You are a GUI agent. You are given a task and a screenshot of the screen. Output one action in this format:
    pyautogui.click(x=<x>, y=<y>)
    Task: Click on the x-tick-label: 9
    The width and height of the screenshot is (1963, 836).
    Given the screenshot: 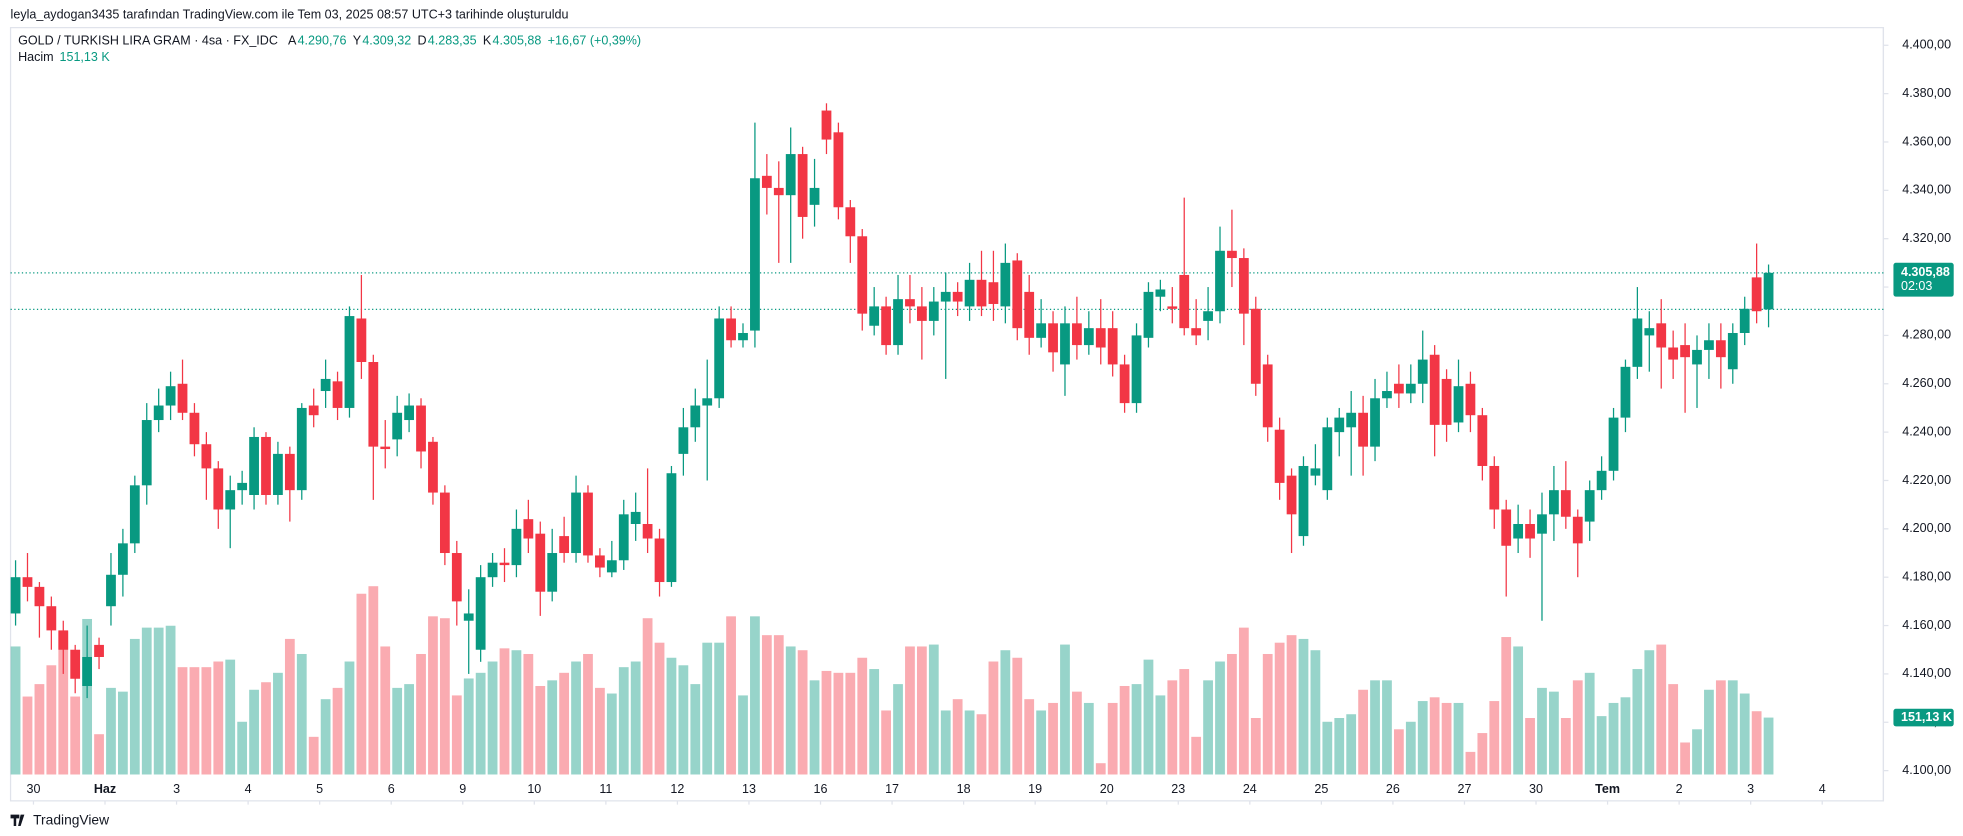 What is the action you would take?
    pyautogui.click(x=462, y=789)
    